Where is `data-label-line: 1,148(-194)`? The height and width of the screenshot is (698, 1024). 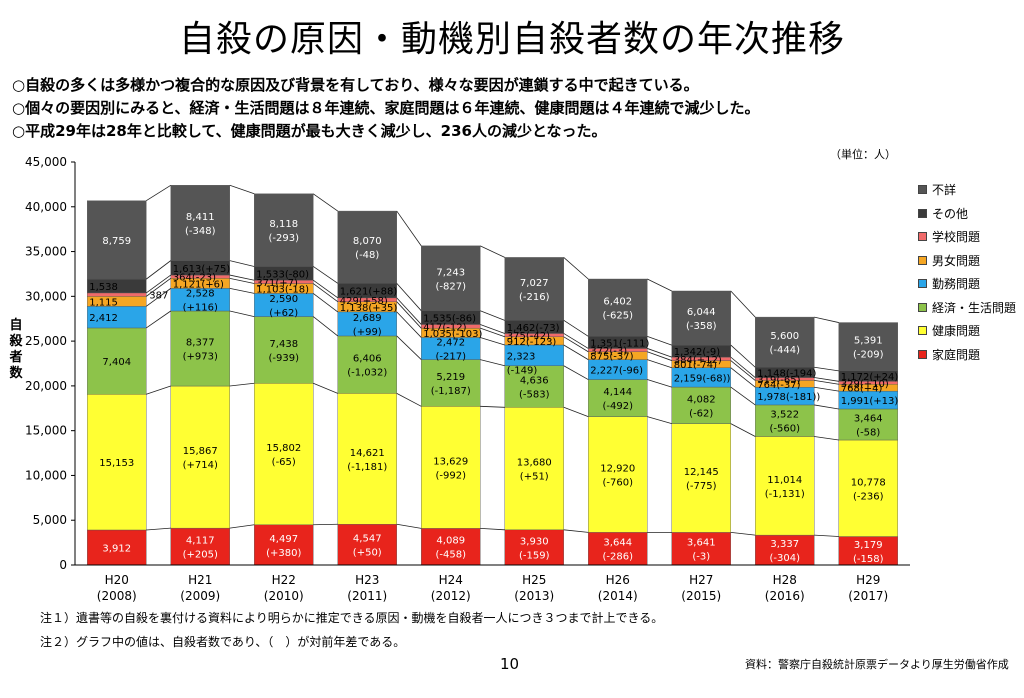
data-label-line: 1,148(-194) is located at coordinates (786, 373).